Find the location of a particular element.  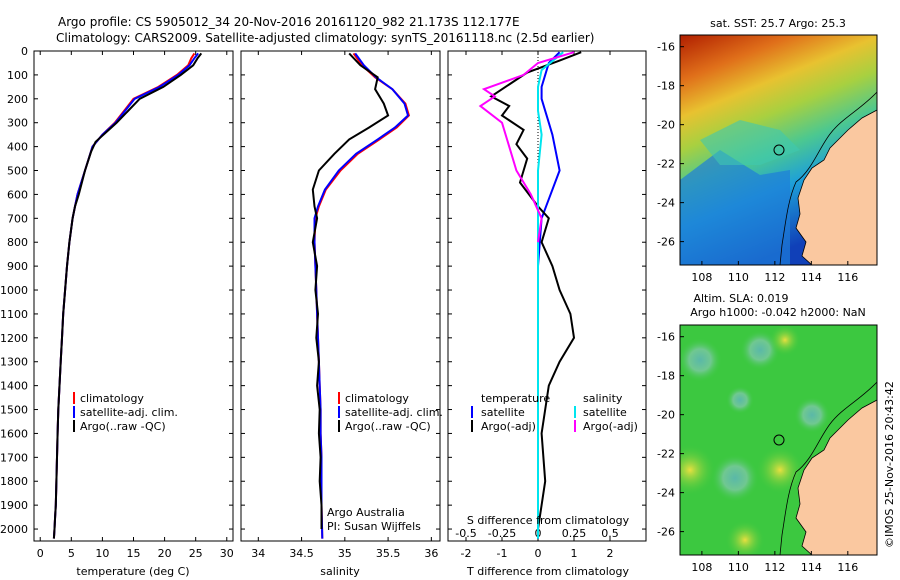

x-tick-label: 15 is located at coordinates (134, 553).